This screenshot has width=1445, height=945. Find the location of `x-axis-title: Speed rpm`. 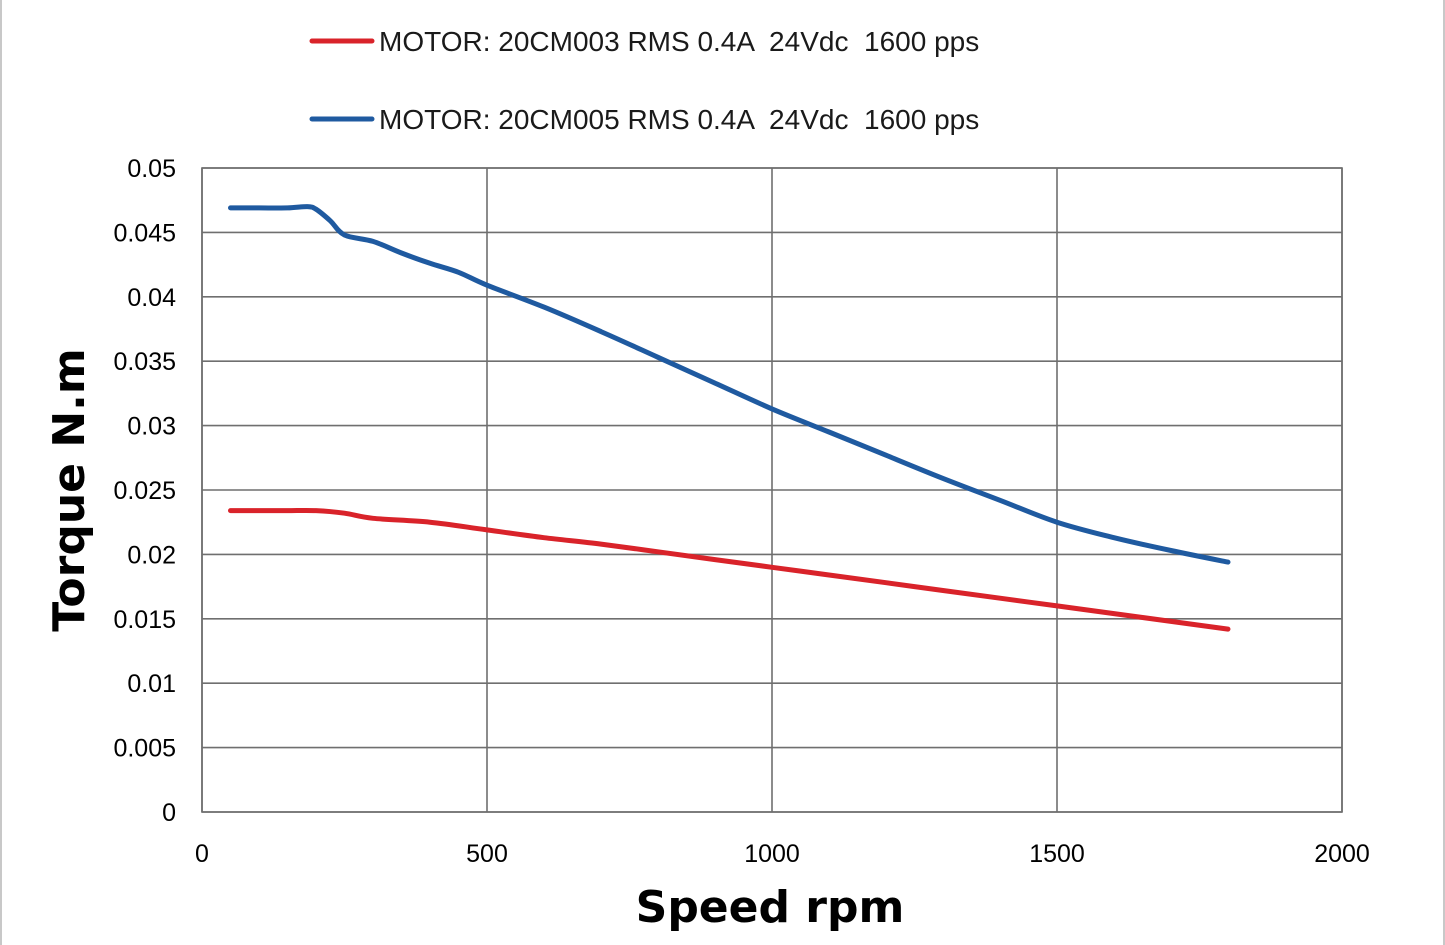

x-axis-title: Speed rpm is located at coordinates (770, 907).